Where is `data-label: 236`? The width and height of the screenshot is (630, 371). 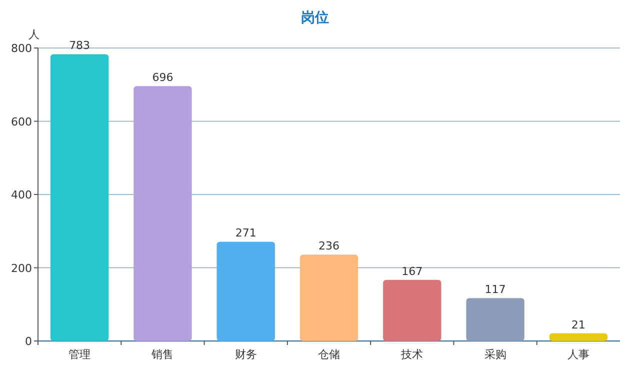
data-label: 236 is located at coordinates (329, 246).